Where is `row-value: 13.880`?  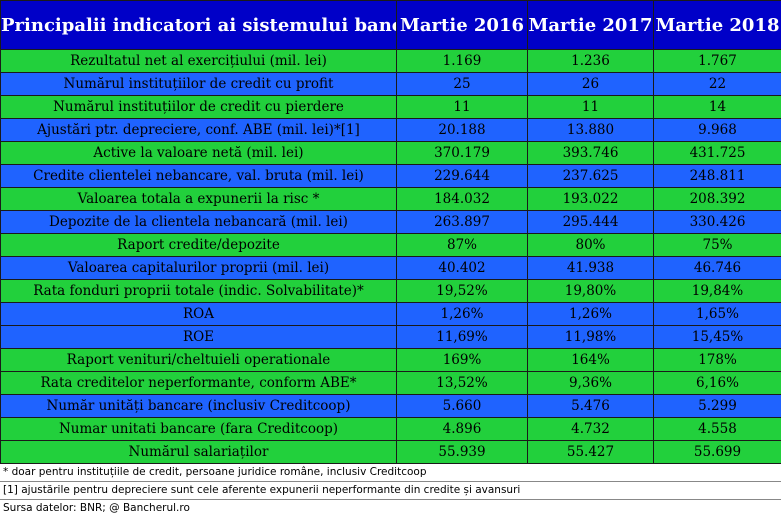 row-value: 13.880 is located at coordinates (590, 130).